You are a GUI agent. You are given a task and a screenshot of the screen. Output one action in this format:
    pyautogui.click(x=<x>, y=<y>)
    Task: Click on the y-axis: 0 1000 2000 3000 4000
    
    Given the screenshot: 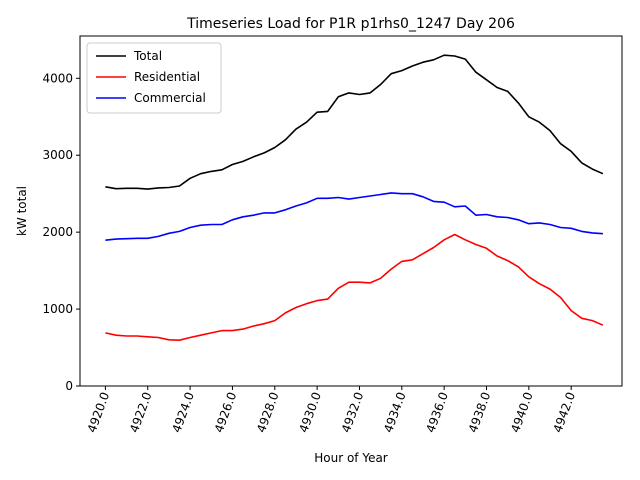 What is the action you would take?
    pyautogui.click(x=61, y=232)
    